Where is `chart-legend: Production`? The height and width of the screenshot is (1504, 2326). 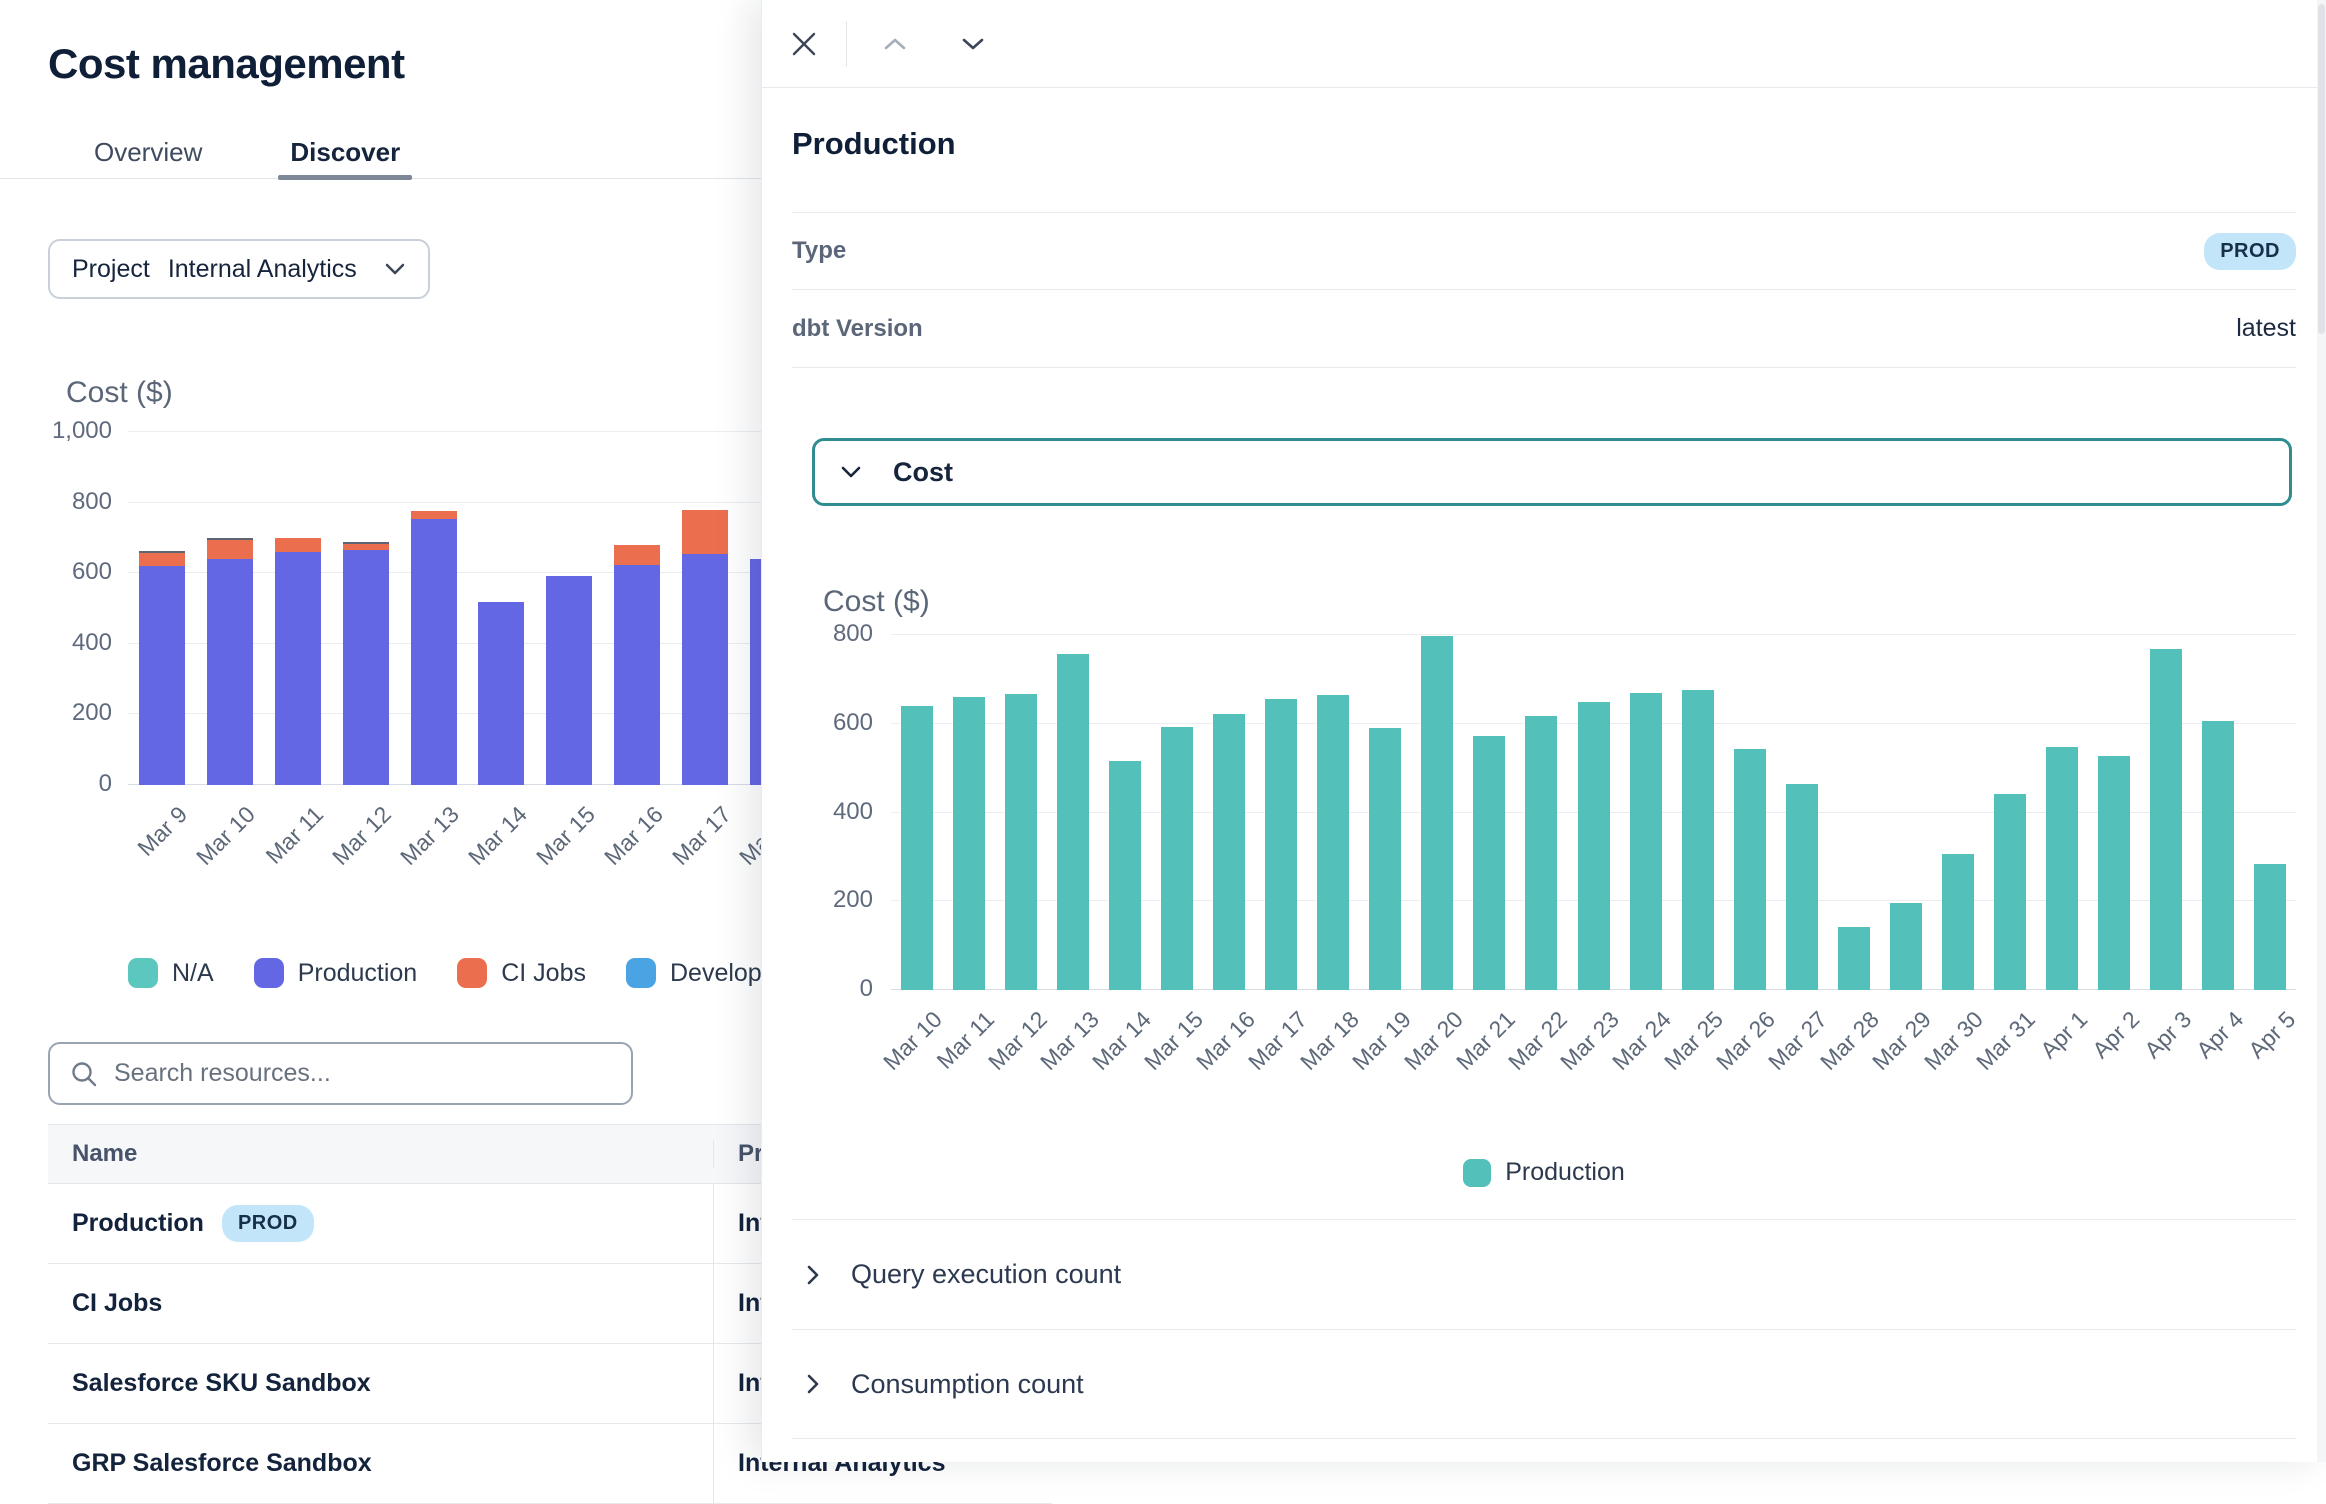
chart-legend: Production is located at coordinates (1544, 1172).